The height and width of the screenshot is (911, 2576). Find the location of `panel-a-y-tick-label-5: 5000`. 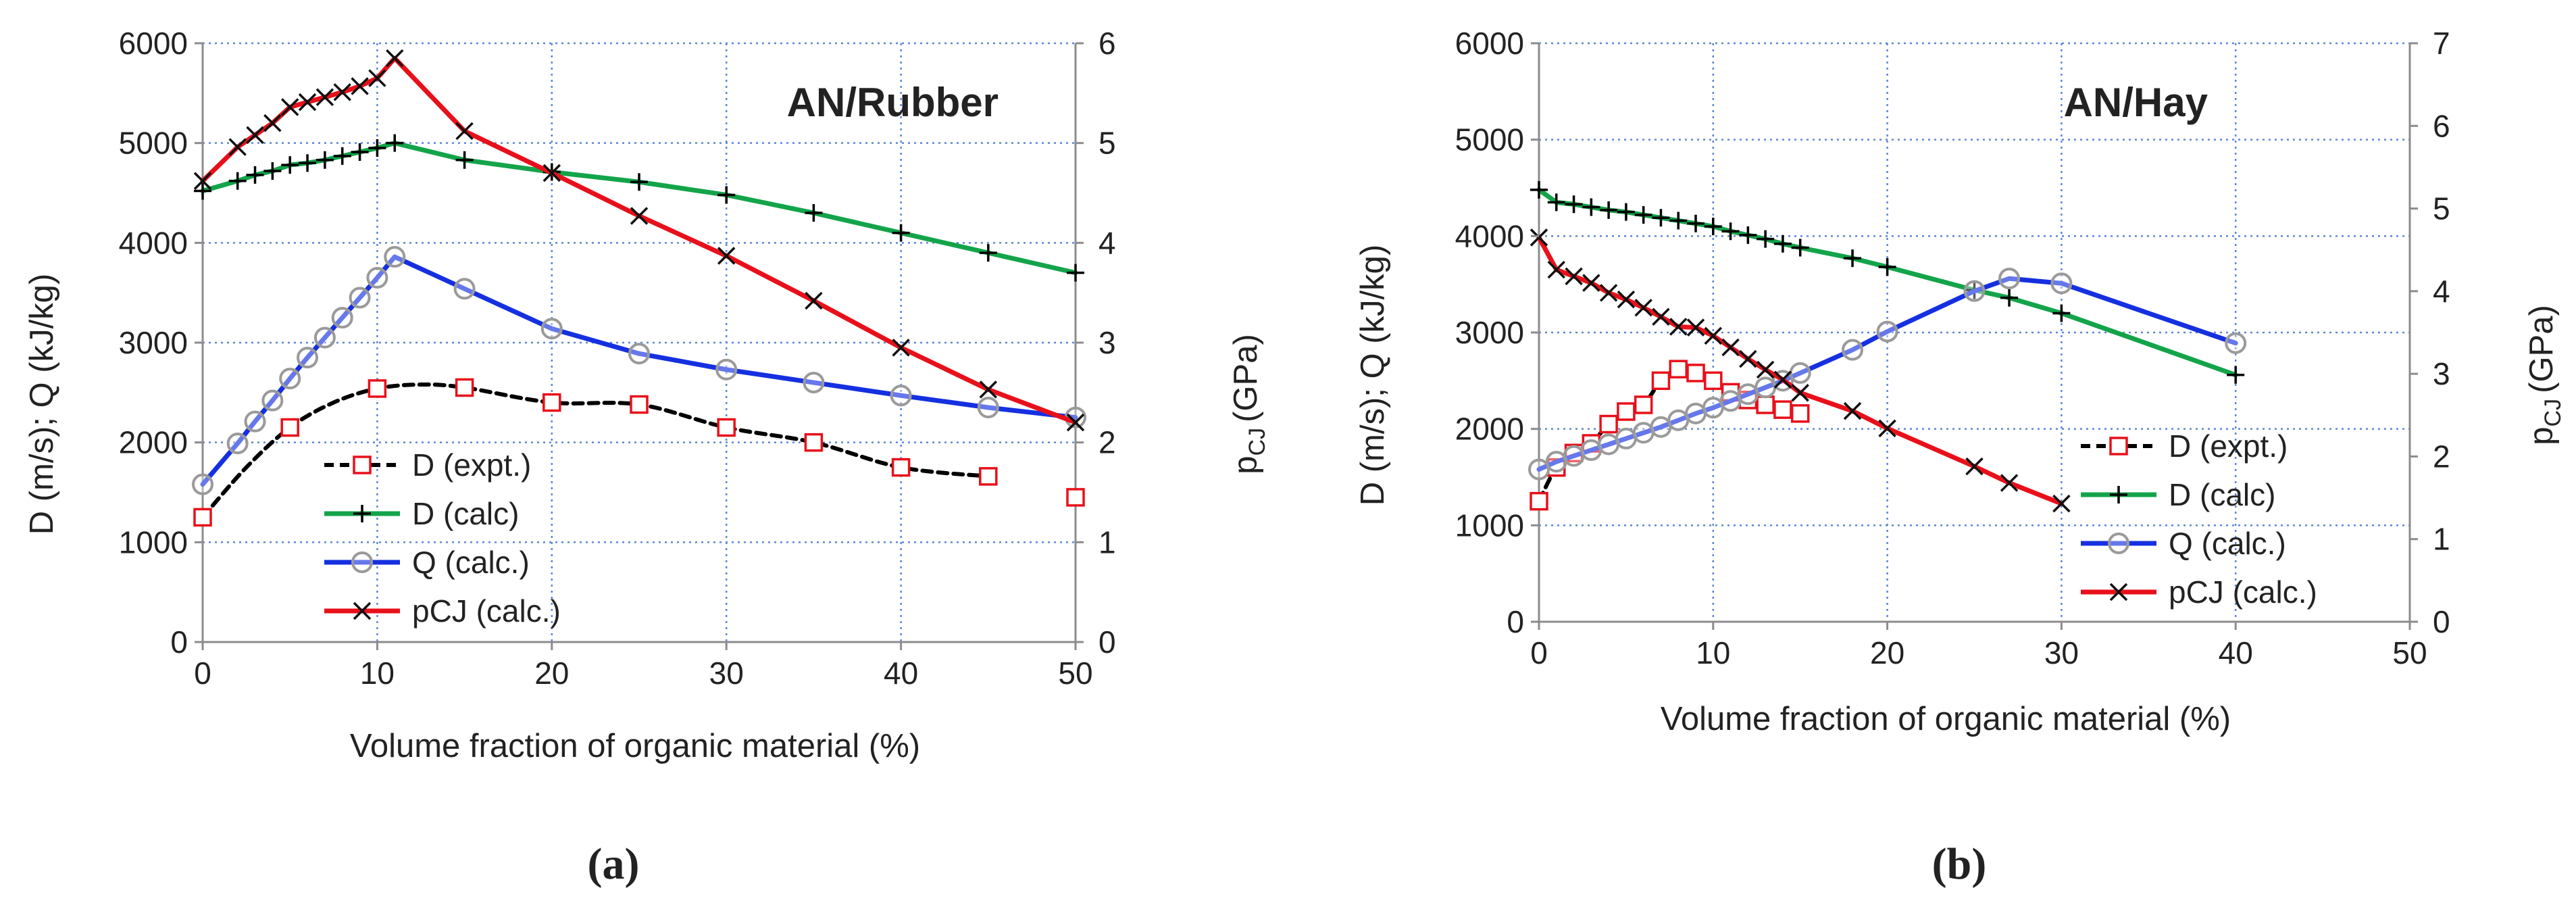

panel-a-y-tick-label-5: 5000 is located at coordinates (153, 143).